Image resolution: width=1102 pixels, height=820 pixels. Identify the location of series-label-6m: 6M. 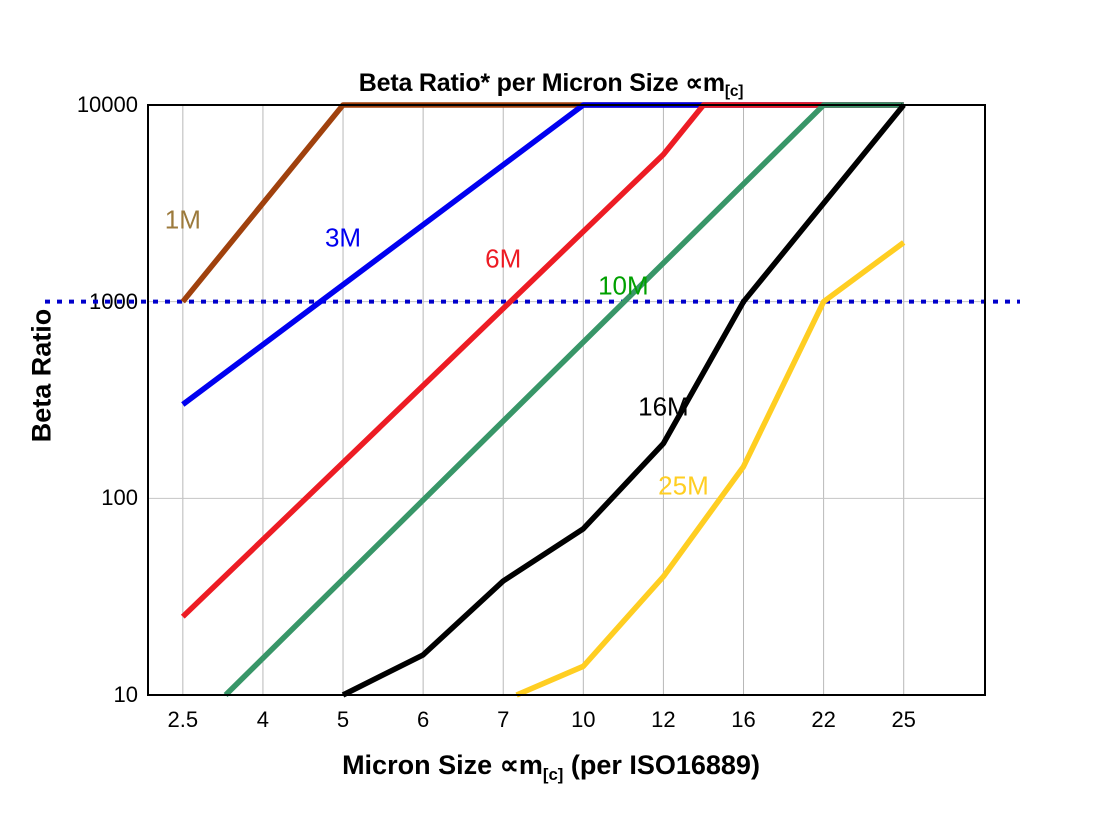
(503, 258).